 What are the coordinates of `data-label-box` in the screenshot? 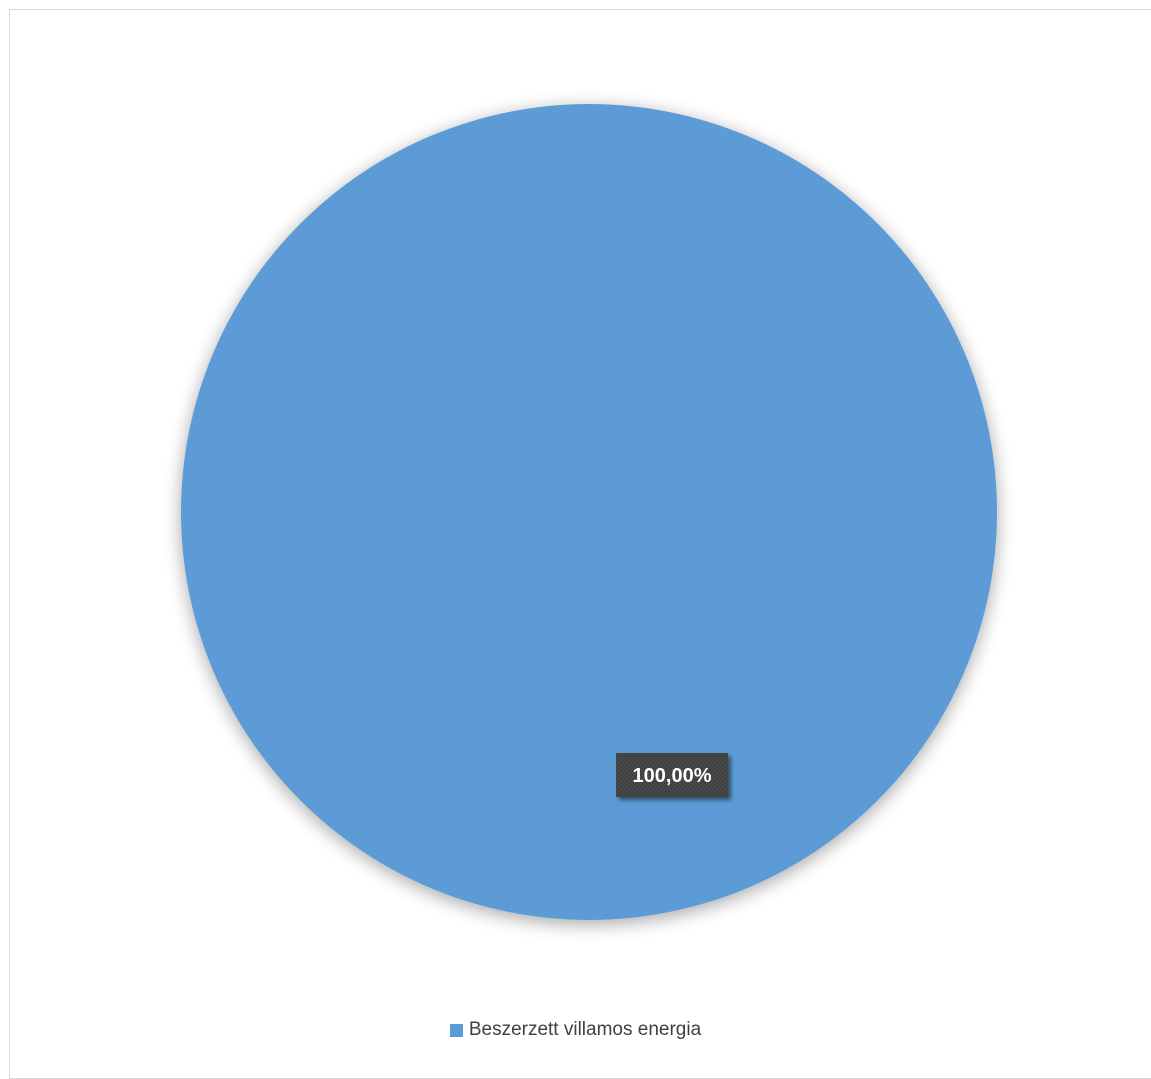 It's located at (672, 775).